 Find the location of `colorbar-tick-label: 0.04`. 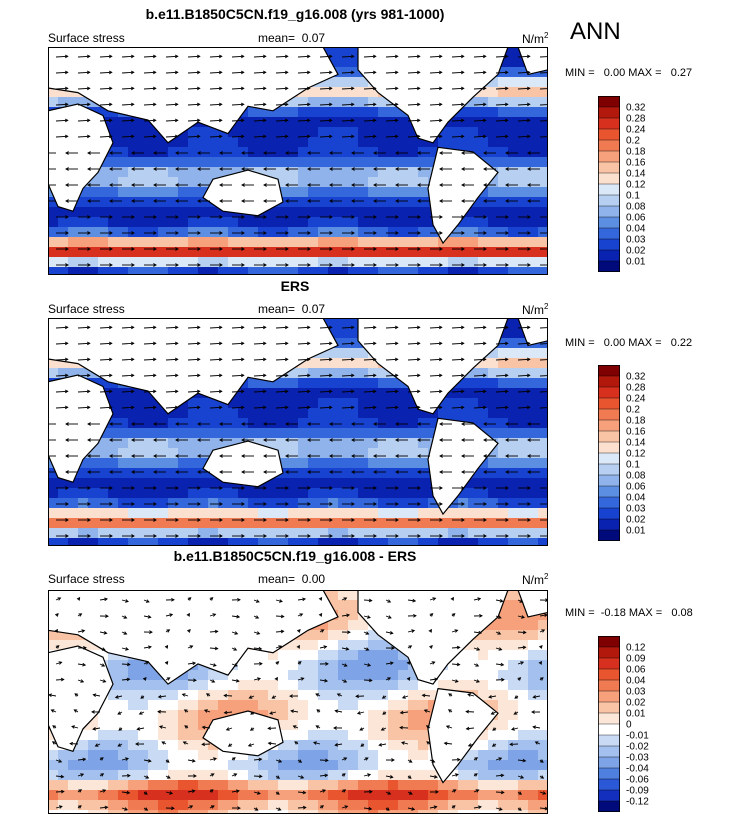

colorbar-tick-label: 0.04 is located at coordinates (636, 229).